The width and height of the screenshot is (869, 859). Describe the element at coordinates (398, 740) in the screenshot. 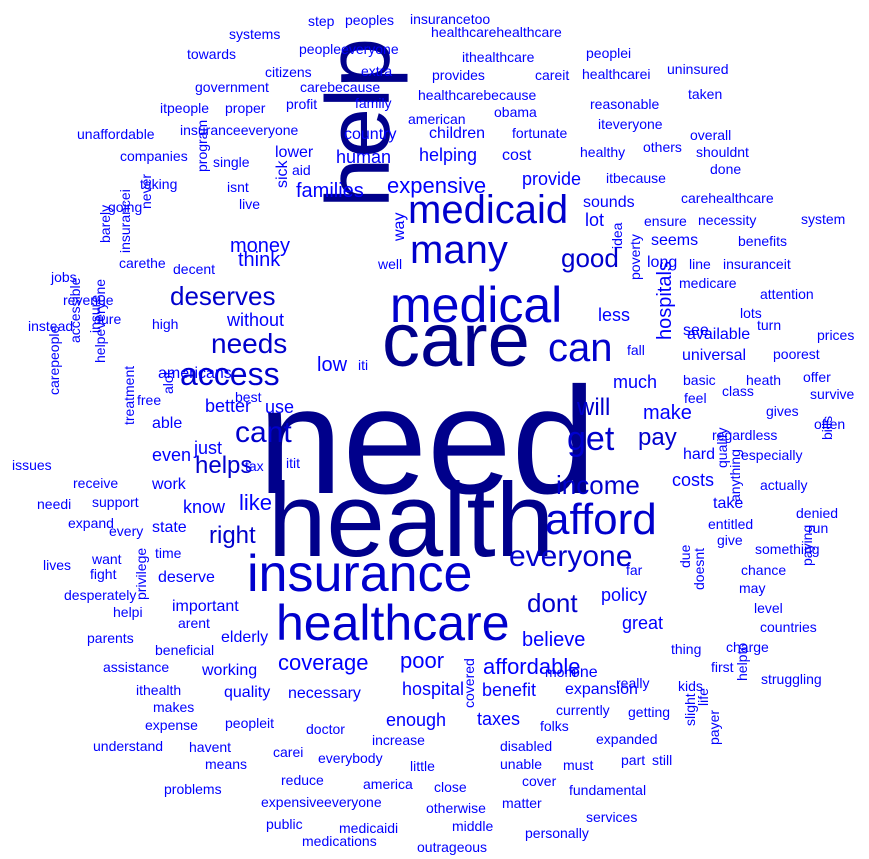

I see `cloud-word: increase` at that location.